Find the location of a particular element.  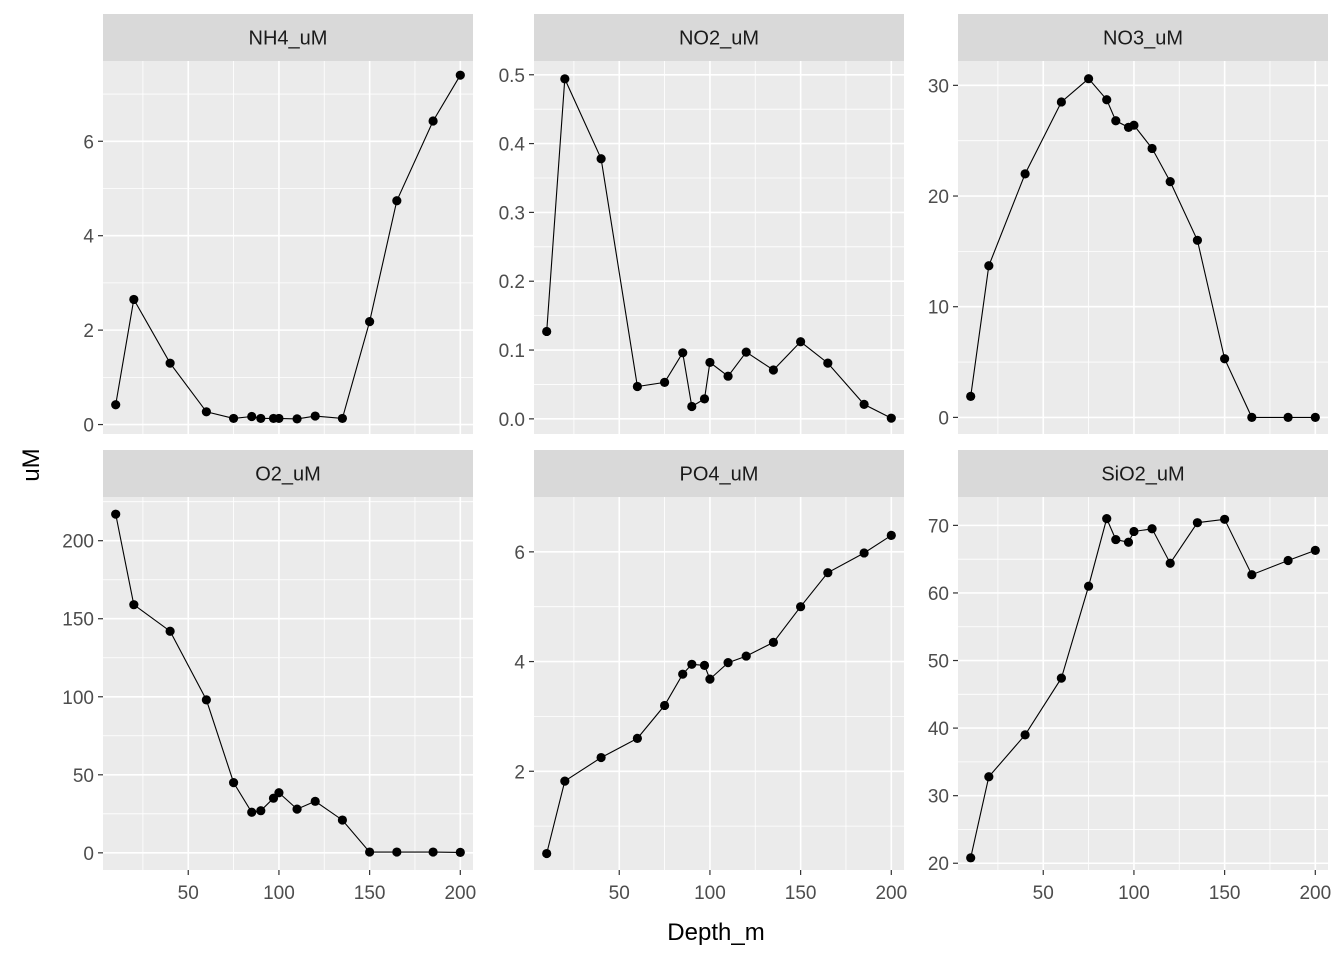

y-tick-label: 70 is located at coordinates (938, 526).